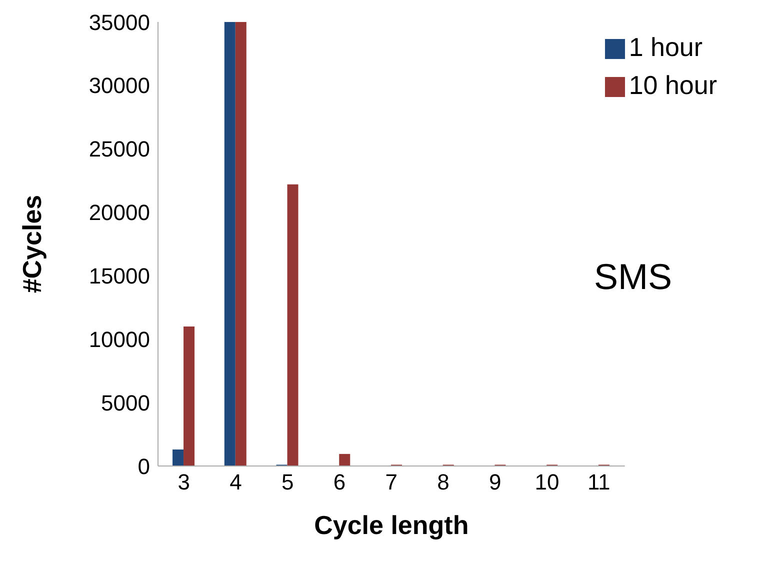 Image resolution: width=765 pixels, height=564 pixels. Describe the element at coordinates (288, 482) in the screenshot. I see `x-tick-label: 5` at that location.